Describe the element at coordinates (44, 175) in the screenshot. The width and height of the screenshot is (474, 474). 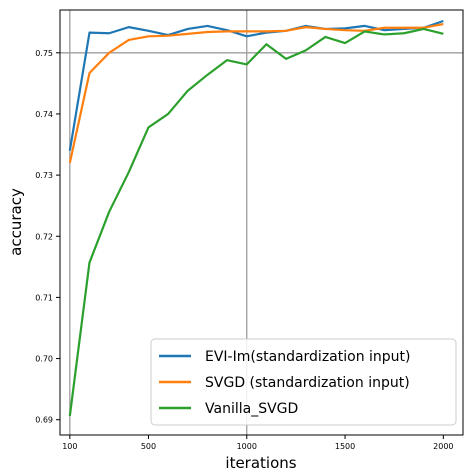
I see `y-tick-label: 0.73` at that location.